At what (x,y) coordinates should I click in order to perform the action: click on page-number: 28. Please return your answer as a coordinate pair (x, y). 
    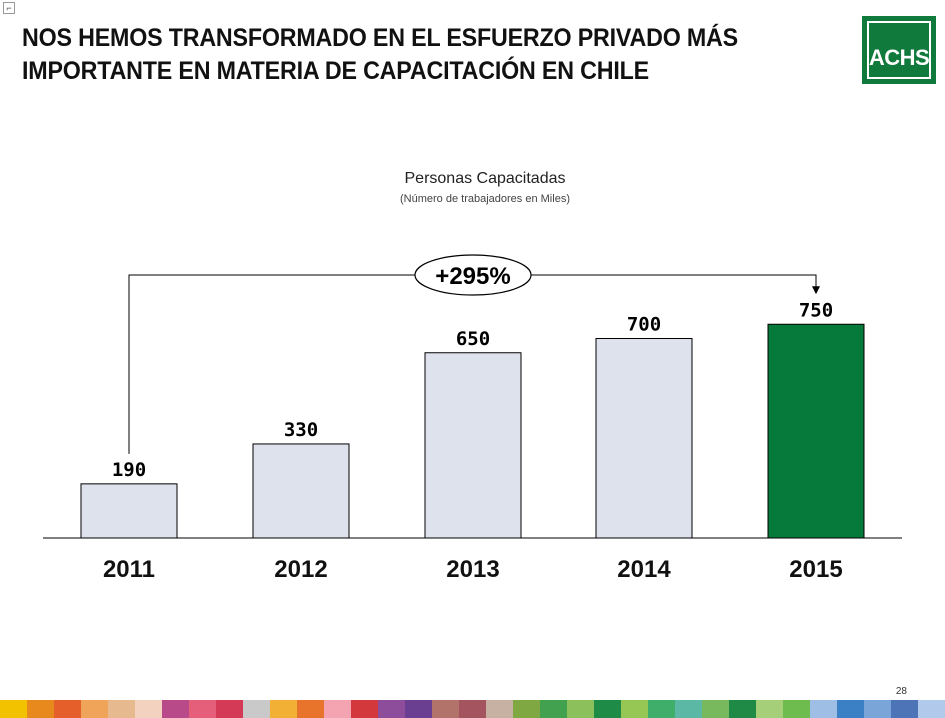
    Looking at the image, I should click on (901, 691).